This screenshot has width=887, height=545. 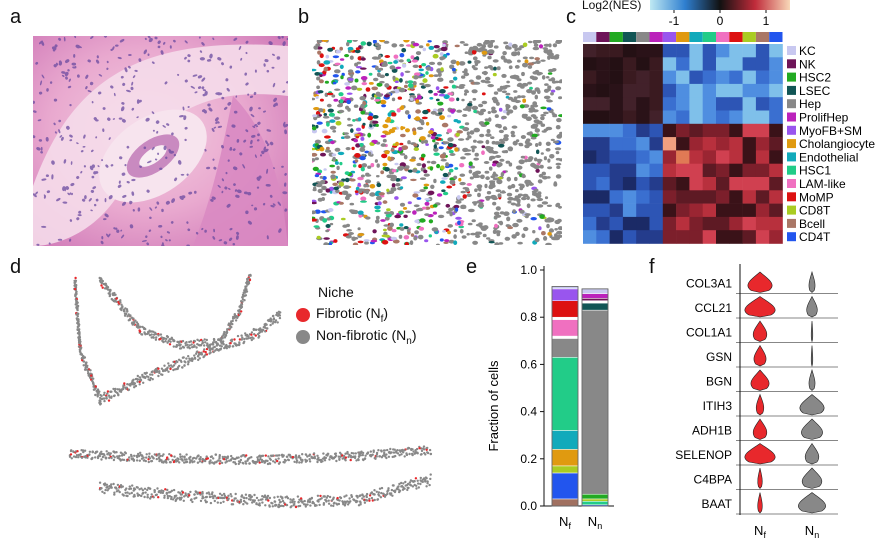 I want to click on violin-category-label: Nf, so click(x=760, y=531).